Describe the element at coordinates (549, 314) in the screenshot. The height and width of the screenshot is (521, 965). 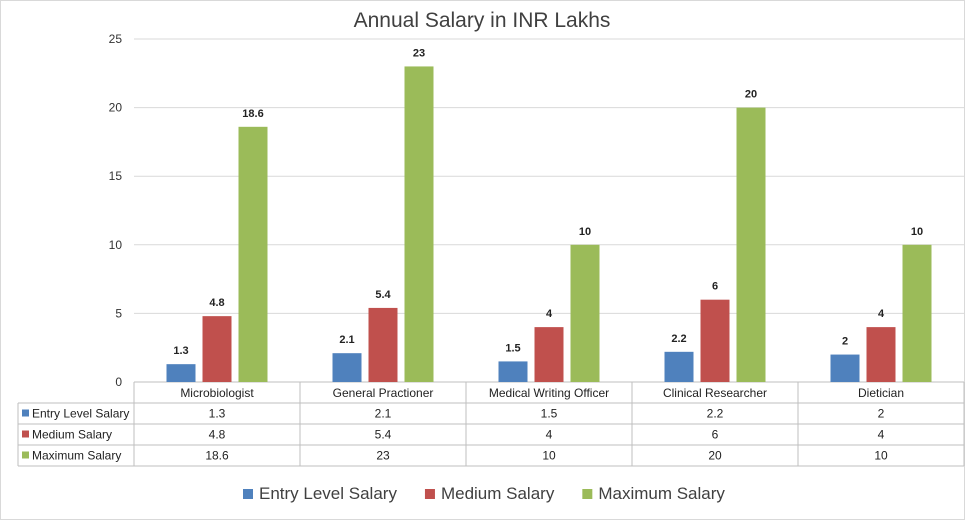
I see `data-label-medical-writing-officer-medium-salary: 4` at that location.